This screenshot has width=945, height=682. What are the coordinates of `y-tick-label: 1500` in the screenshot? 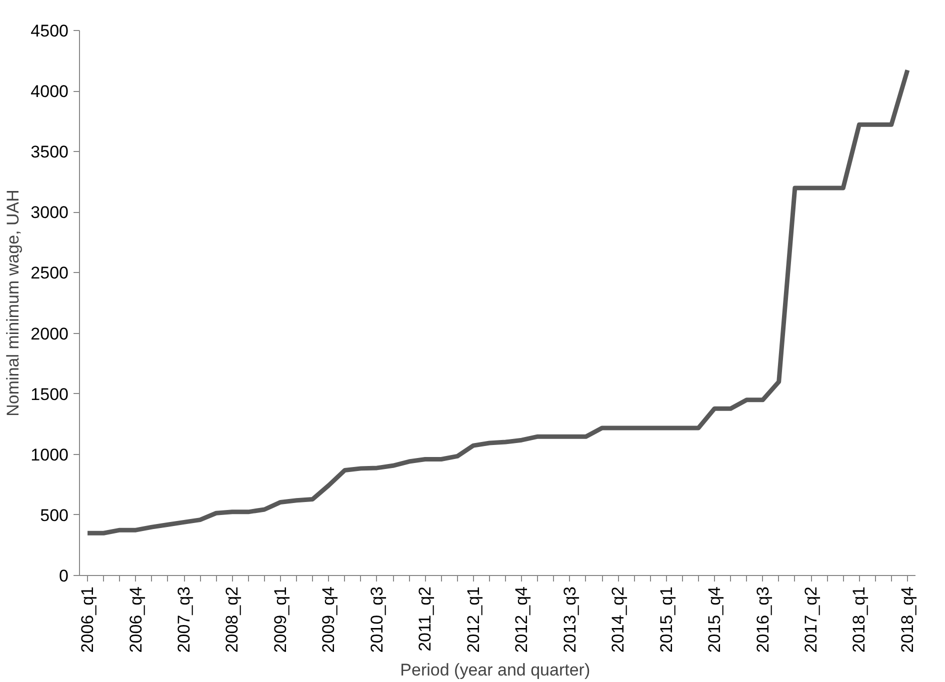 It's located at (49, 394).